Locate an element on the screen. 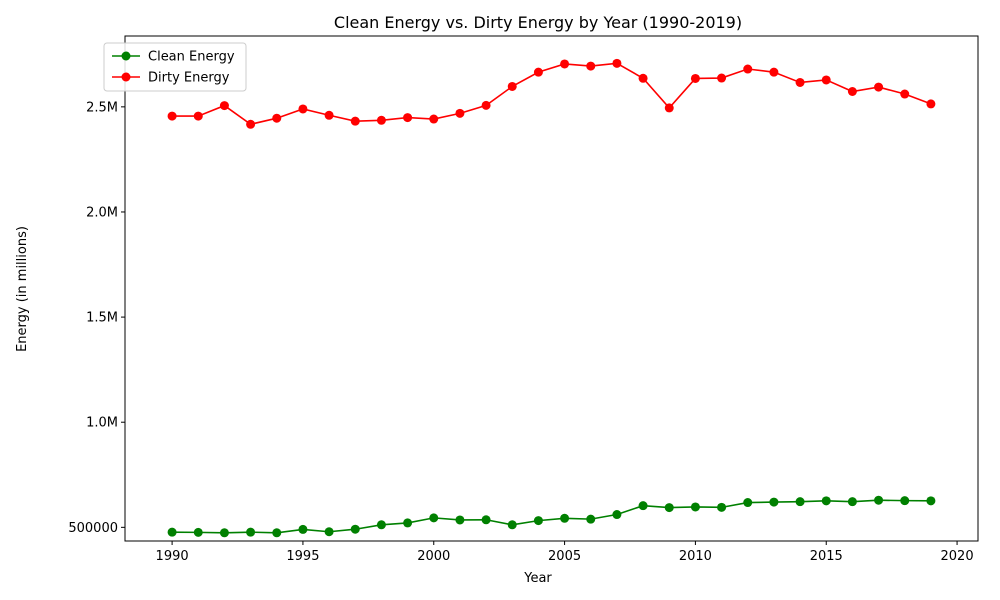  x-tick-label: 1990 is located at coordinates (172, 556).